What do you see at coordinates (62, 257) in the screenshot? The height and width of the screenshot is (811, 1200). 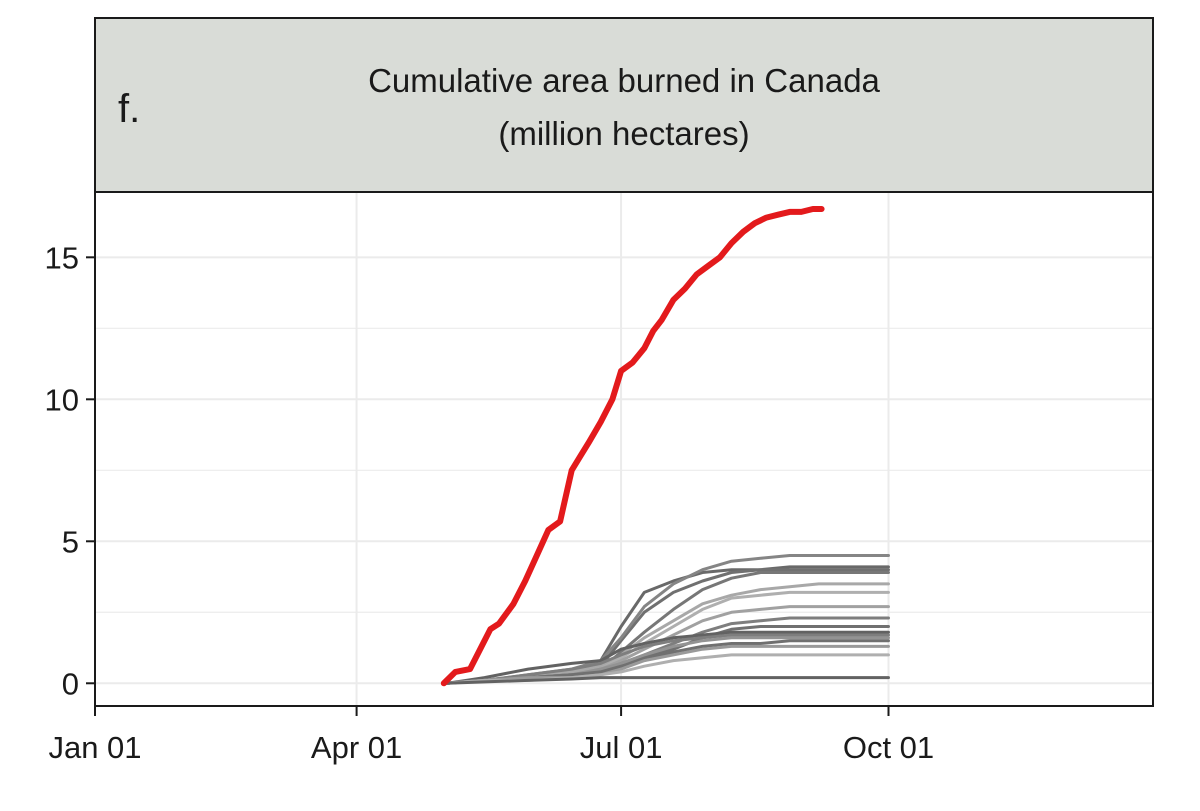 I see `y-tick-label: 15` at bounding box center [62, 257].